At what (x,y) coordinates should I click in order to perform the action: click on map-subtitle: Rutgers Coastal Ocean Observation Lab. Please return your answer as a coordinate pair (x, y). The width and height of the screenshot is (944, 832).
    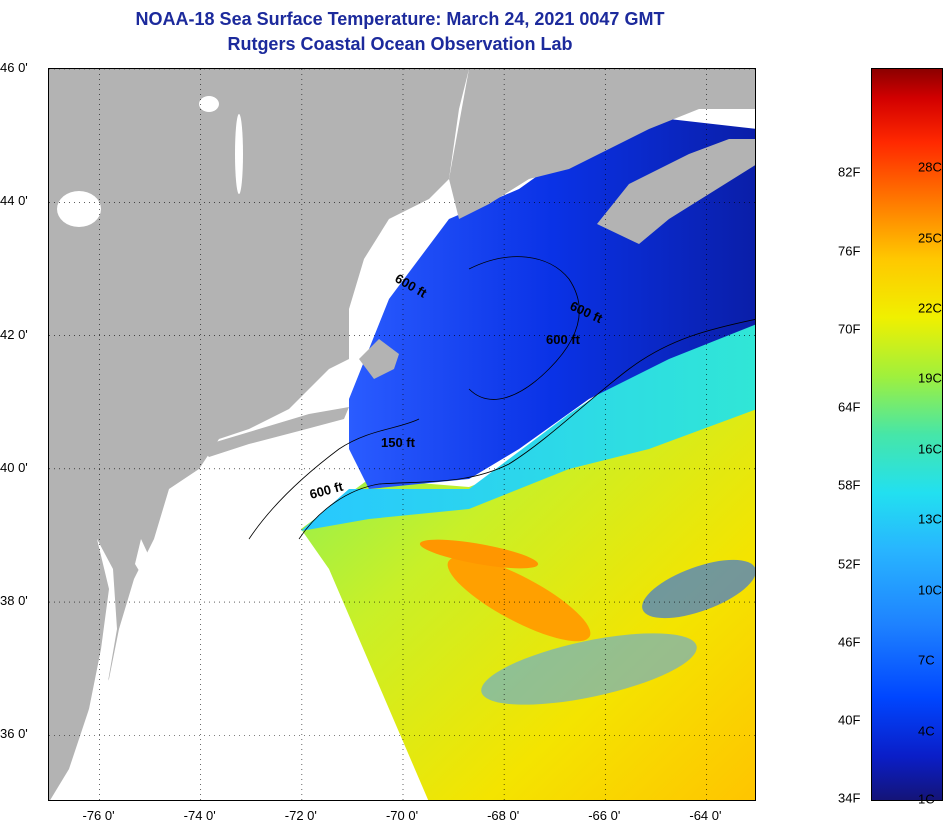
    Looking at the image, I should click on (400, 44).